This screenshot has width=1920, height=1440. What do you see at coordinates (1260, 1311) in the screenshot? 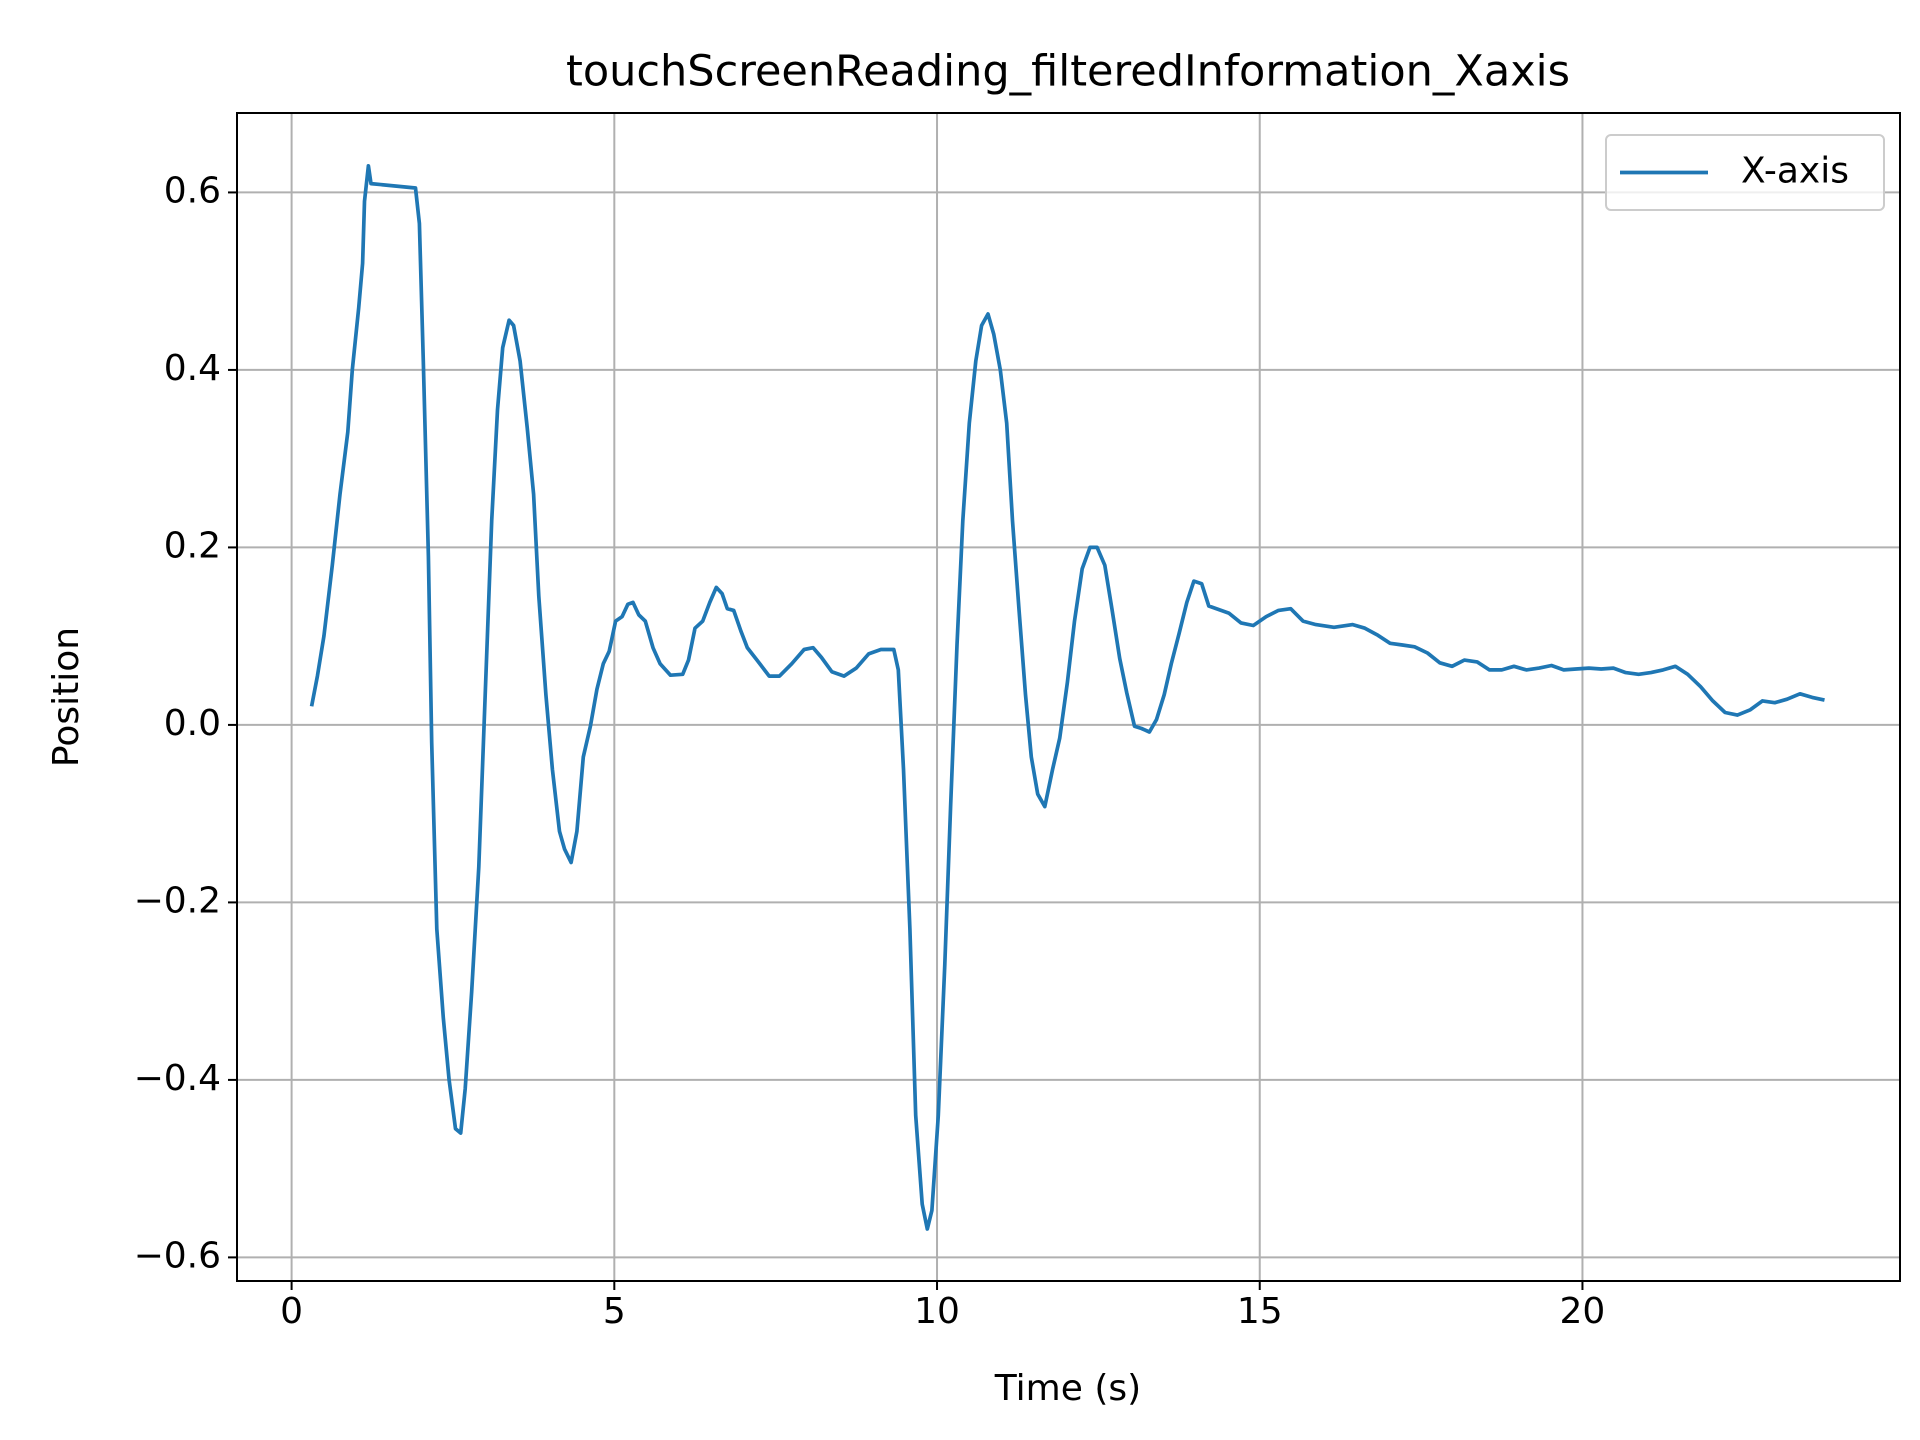
I see `x-tick-label: 15` at bounding box center [1260, 1311].